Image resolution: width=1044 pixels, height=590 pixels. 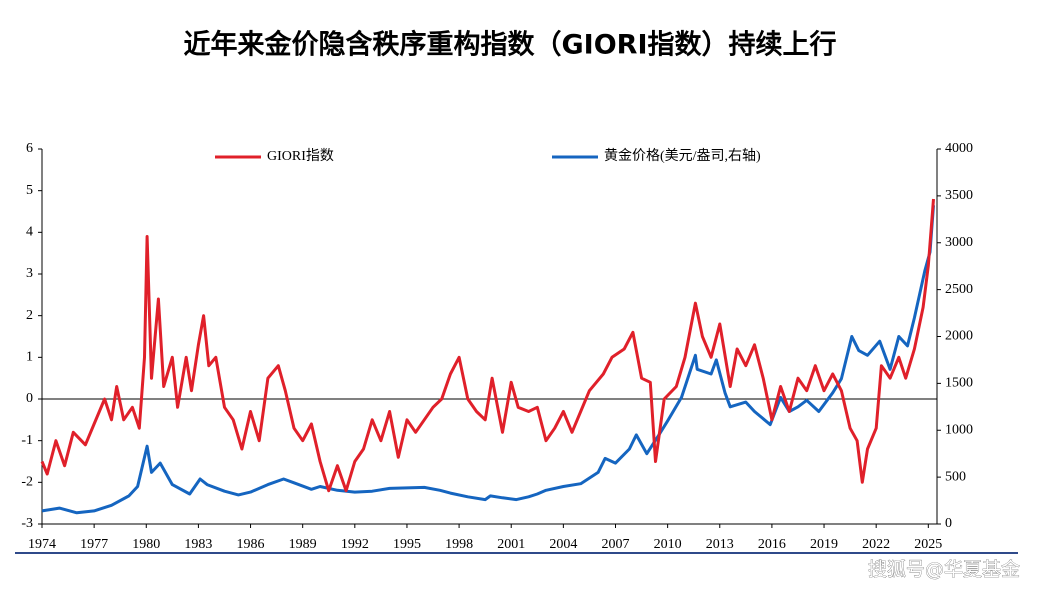 What do you see at coordinates (959, 148) in the screenshot?
I see `y2-tick-label: 4000` at bounding box center [959, 148].